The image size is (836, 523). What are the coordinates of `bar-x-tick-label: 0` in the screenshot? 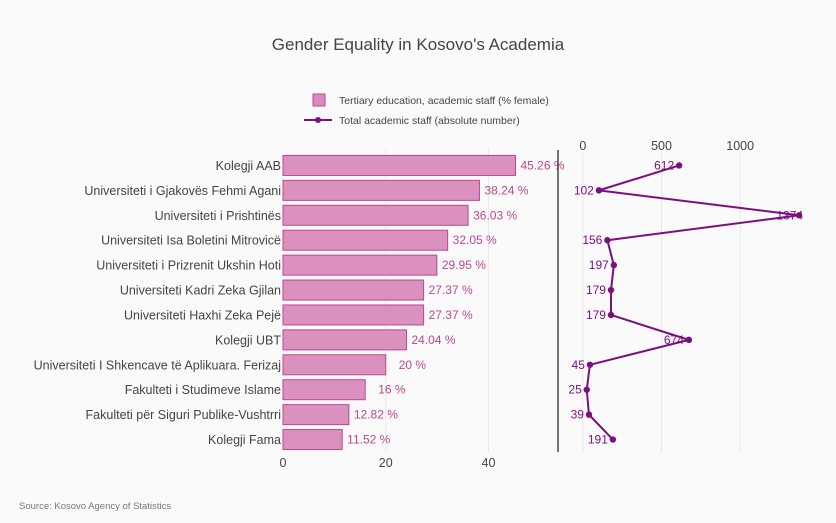 It's located at (283, 463).